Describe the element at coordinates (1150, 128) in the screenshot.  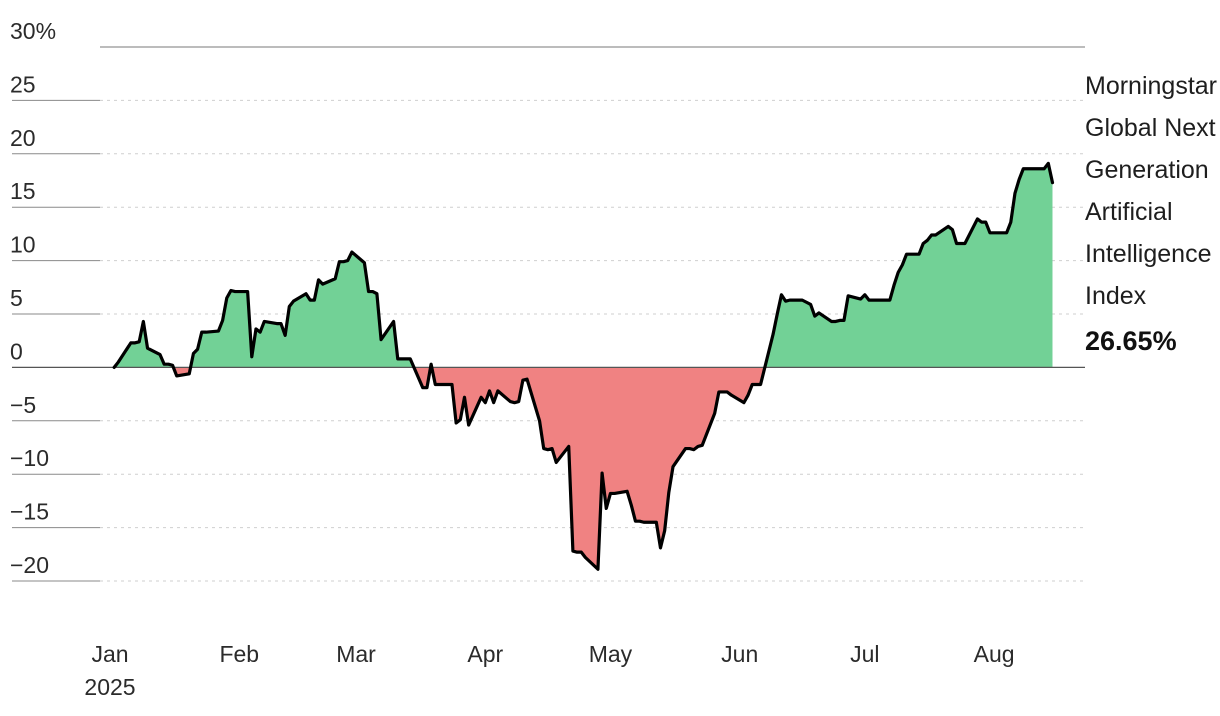
I see `series-name-line: Global Next` at that location.